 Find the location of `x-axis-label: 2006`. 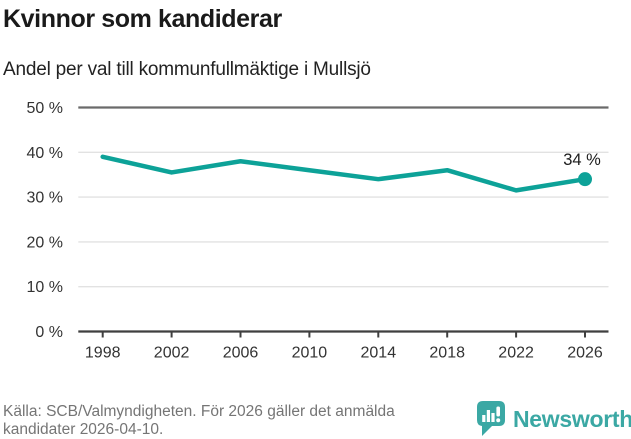

x-axis-label: 2006 is located at coordinates (241, 353).